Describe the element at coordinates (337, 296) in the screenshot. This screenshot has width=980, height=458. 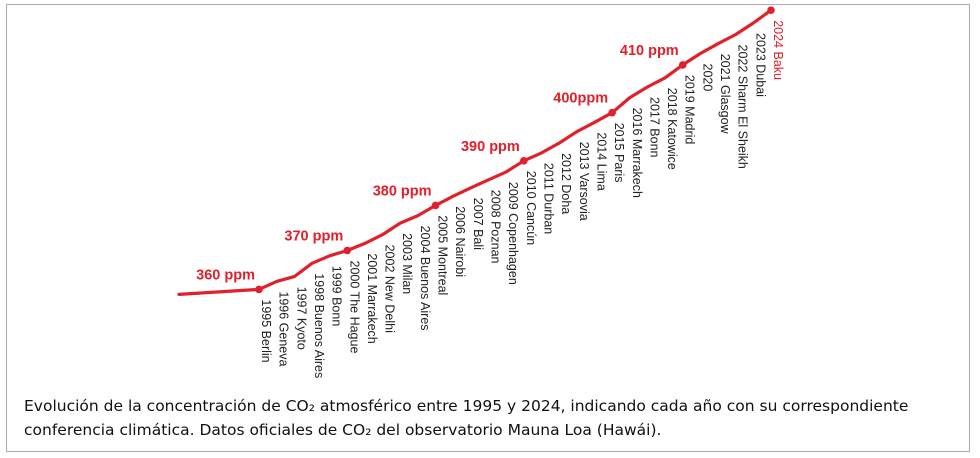
I see `conference-label: 1999 Bonn` at that location.